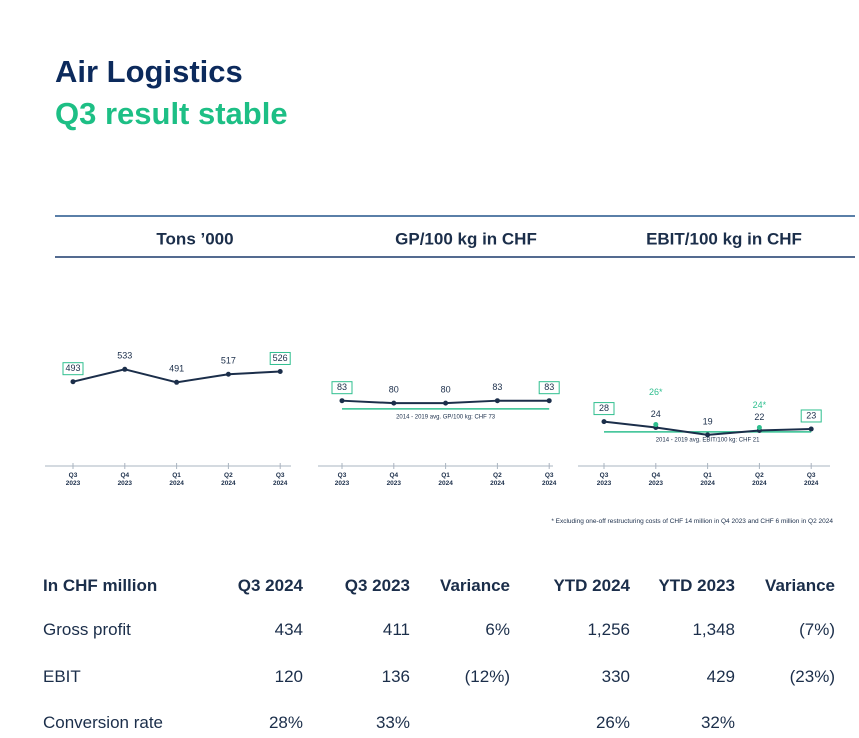 This screenshot has height=738, width=859. Describe the element at coordinates (760, 405) in the screenshot. I see `data-label: 24*` at that location.